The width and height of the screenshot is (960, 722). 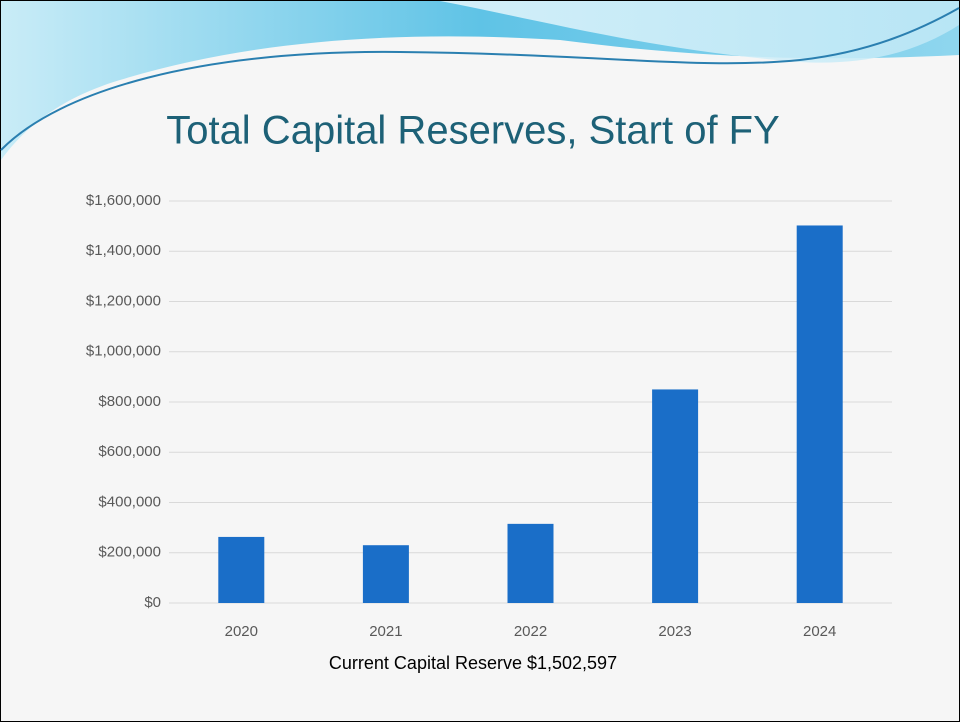 I want to click on x-tick-label: 2020, so click(x=241, y=631).